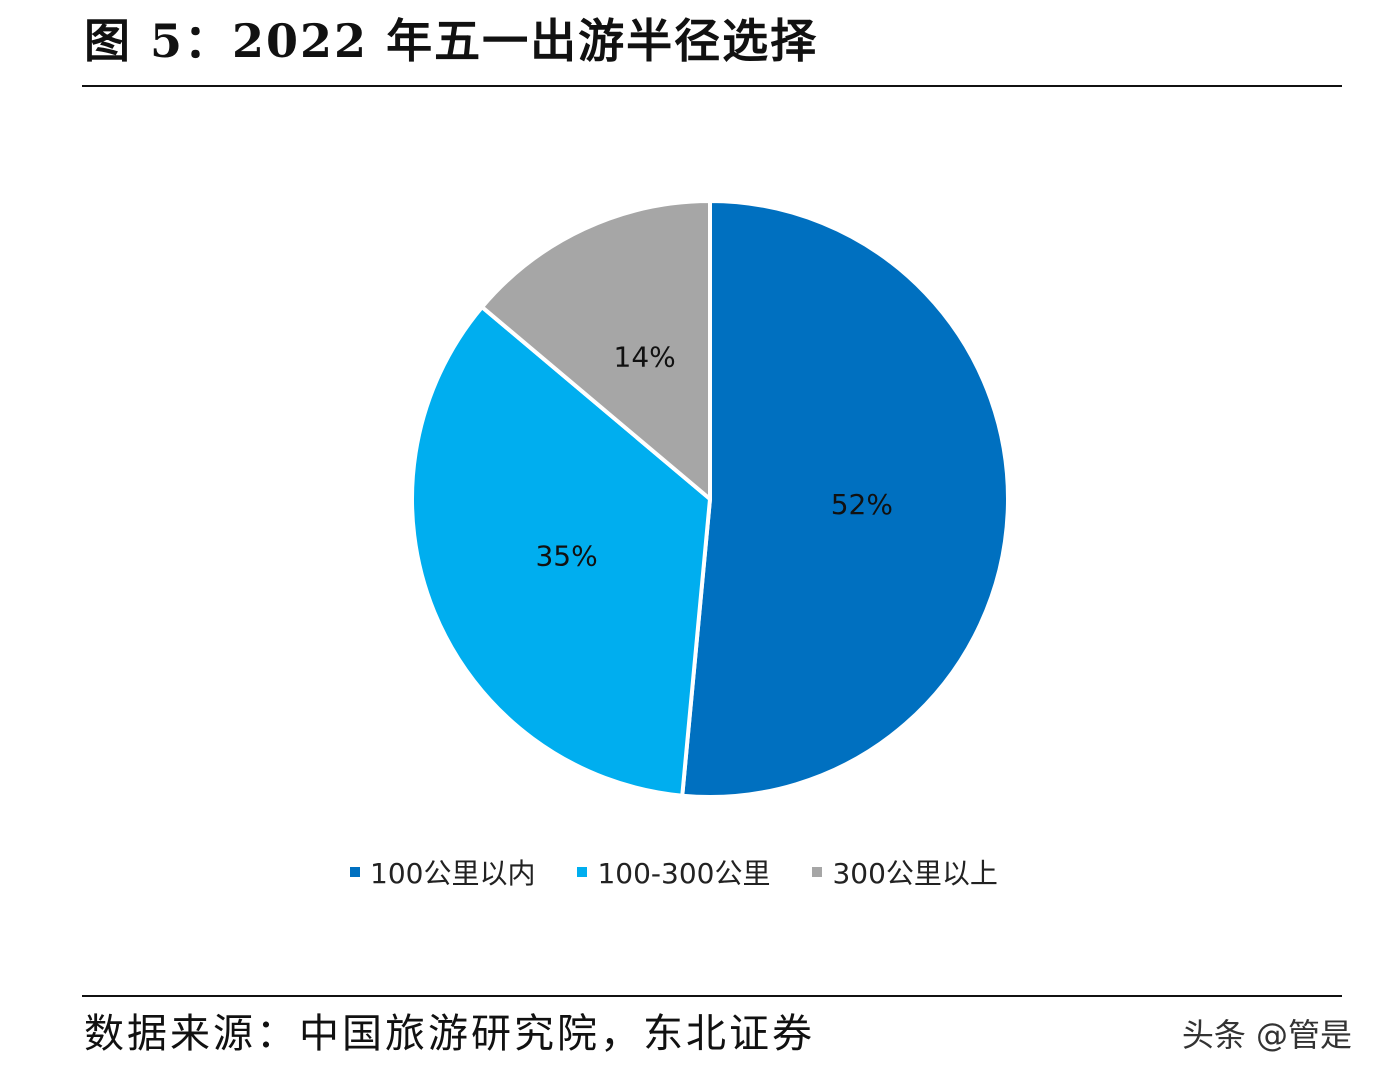  Describe the element at coordinates (712, 996) in the screenshot. I see `source-divider` at that location.